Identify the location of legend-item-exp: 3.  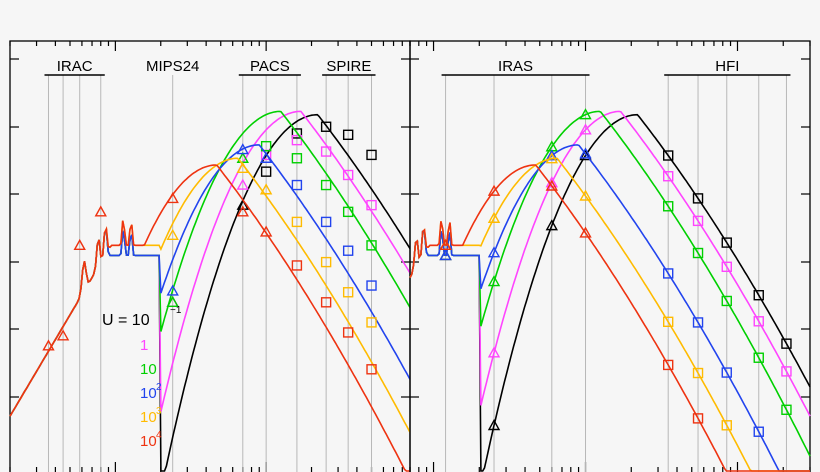
(159, 411).